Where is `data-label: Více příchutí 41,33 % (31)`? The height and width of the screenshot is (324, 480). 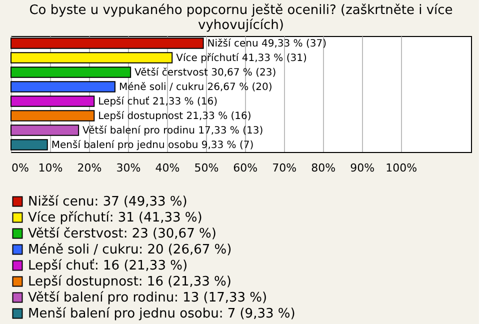
data-label: Více příchutí 41,33 % (31) is located at coordinates (241, 58).